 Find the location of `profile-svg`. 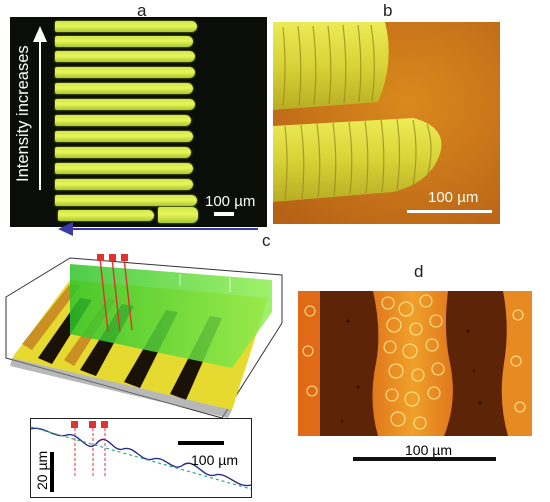

profile-svg is located at coordinates (141, 455).